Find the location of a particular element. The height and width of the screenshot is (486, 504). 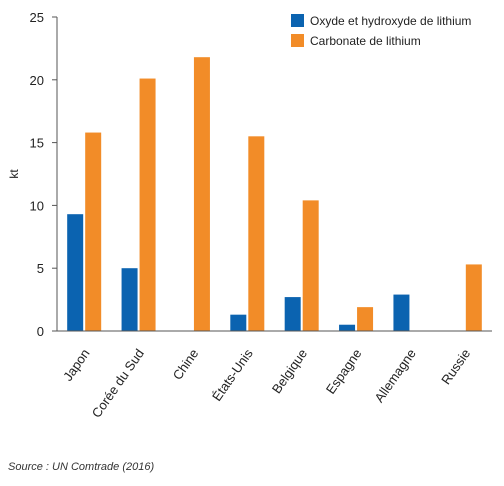

y-tick-label: 10 is located at coordinates (37, 205).